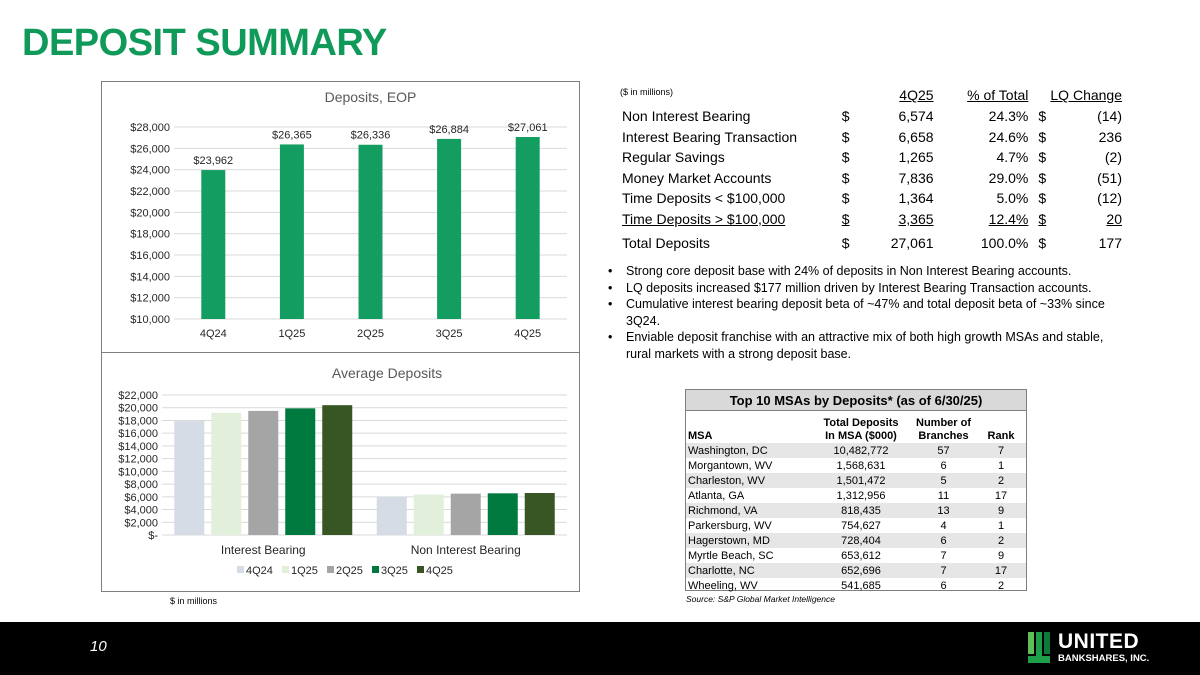 This screenshot has height=675, width=1200. Describe the element at coordinates (856, 540) in the screenshot. I see `msa-row: Hagerstown, MD 728,404 6 2` at that location.